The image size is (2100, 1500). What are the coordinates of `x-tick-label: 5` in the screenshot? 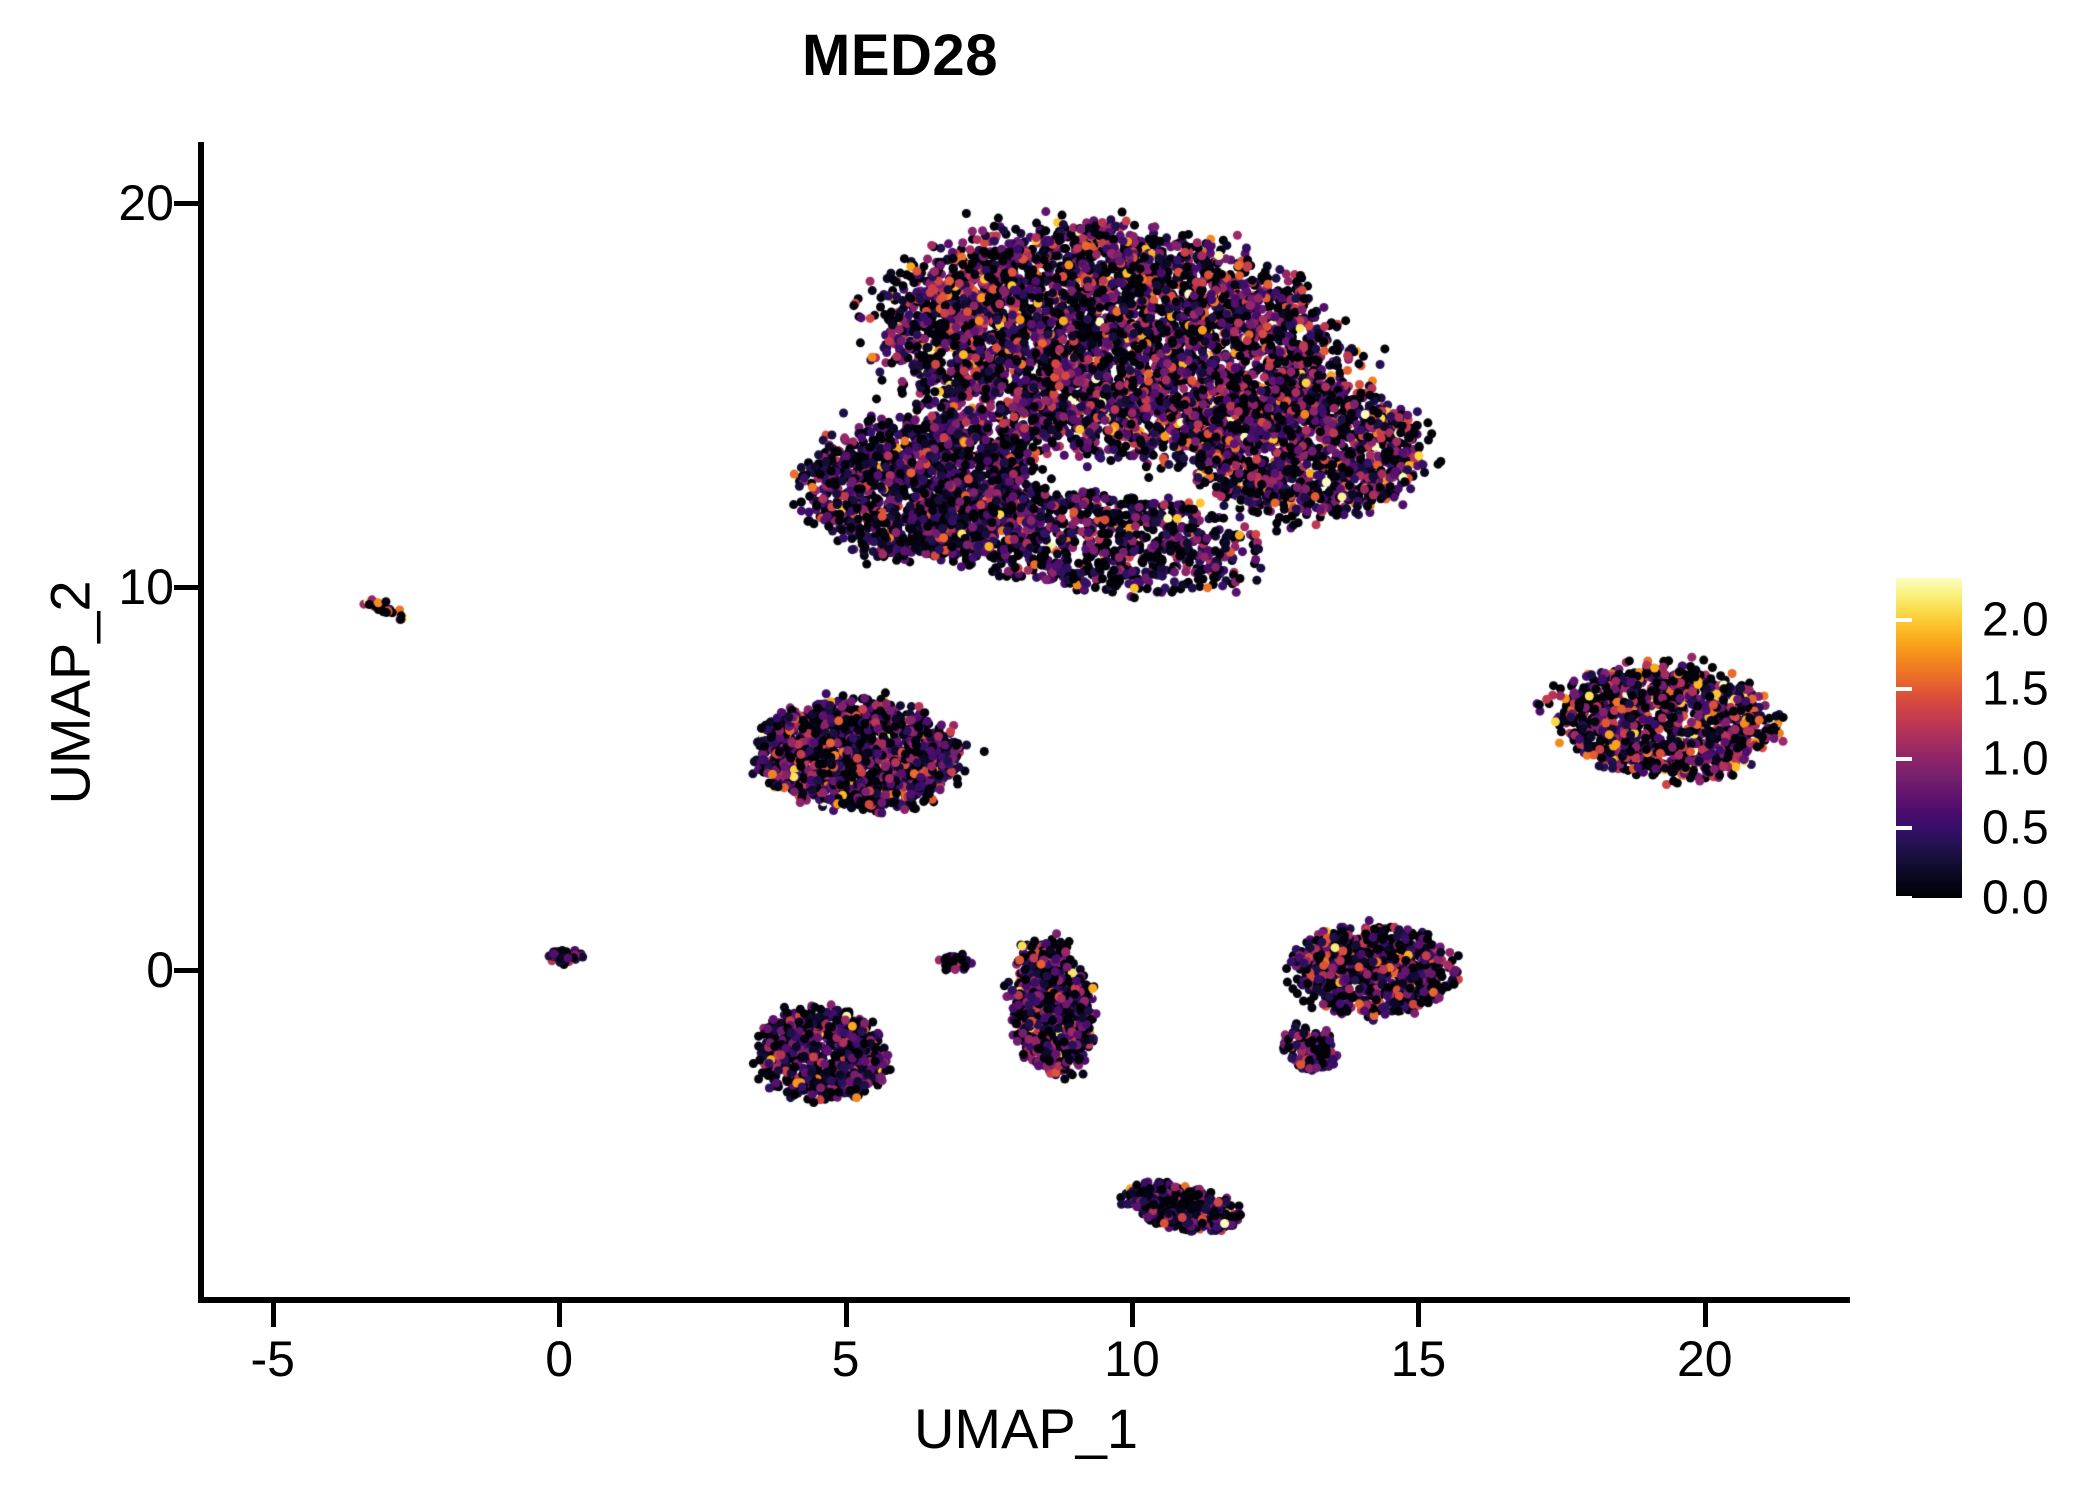 It's located at (845, 1359).